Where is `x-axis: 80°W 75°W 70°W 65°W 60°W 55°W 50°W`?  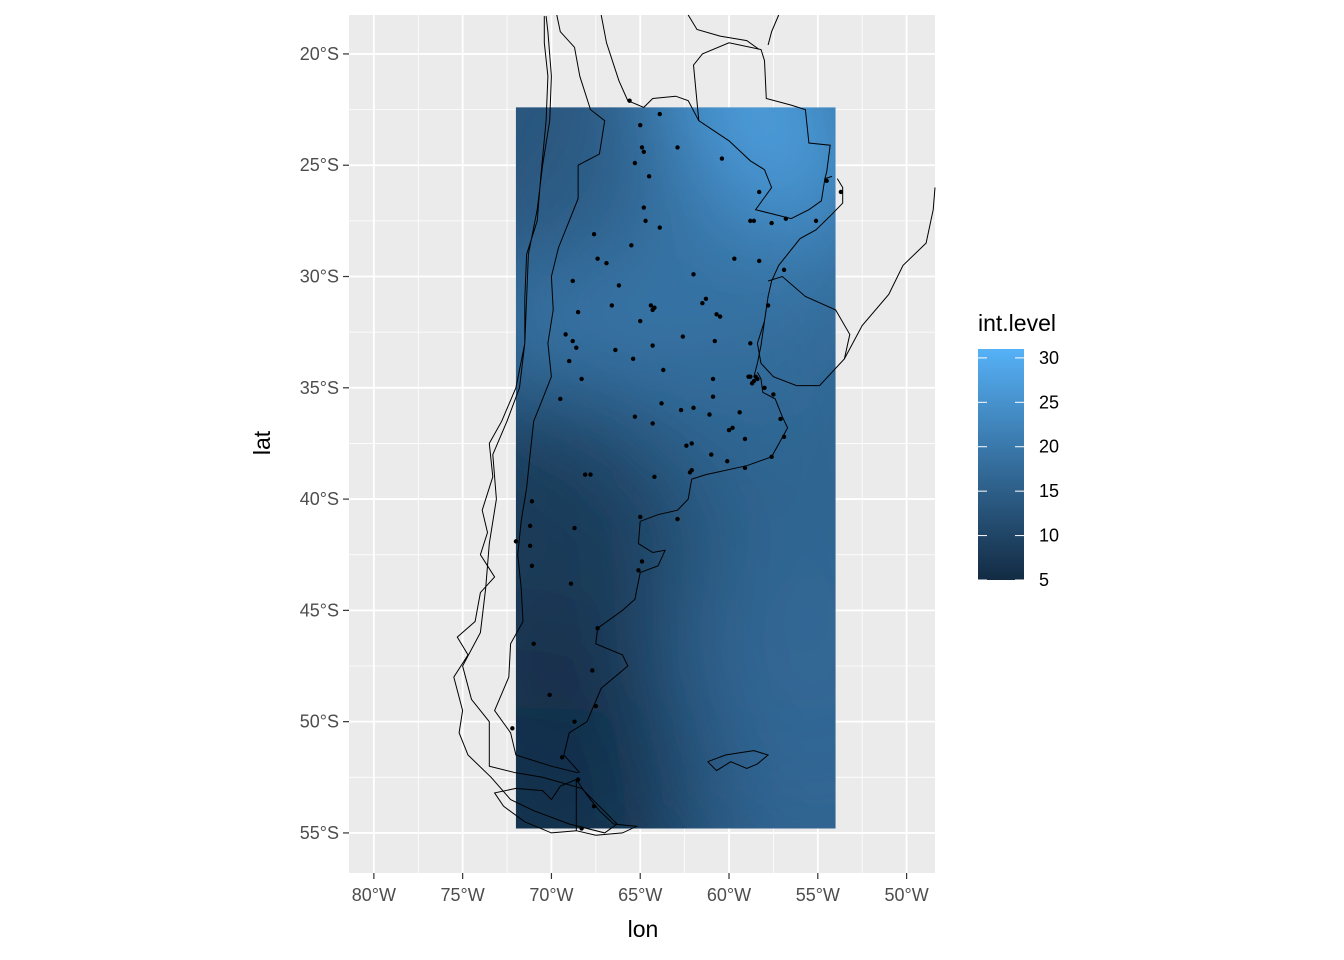
x-axis: 80°W 75°W 70°W 65°W 60°W 55°W 50°W is located at coordinates (640, 889).